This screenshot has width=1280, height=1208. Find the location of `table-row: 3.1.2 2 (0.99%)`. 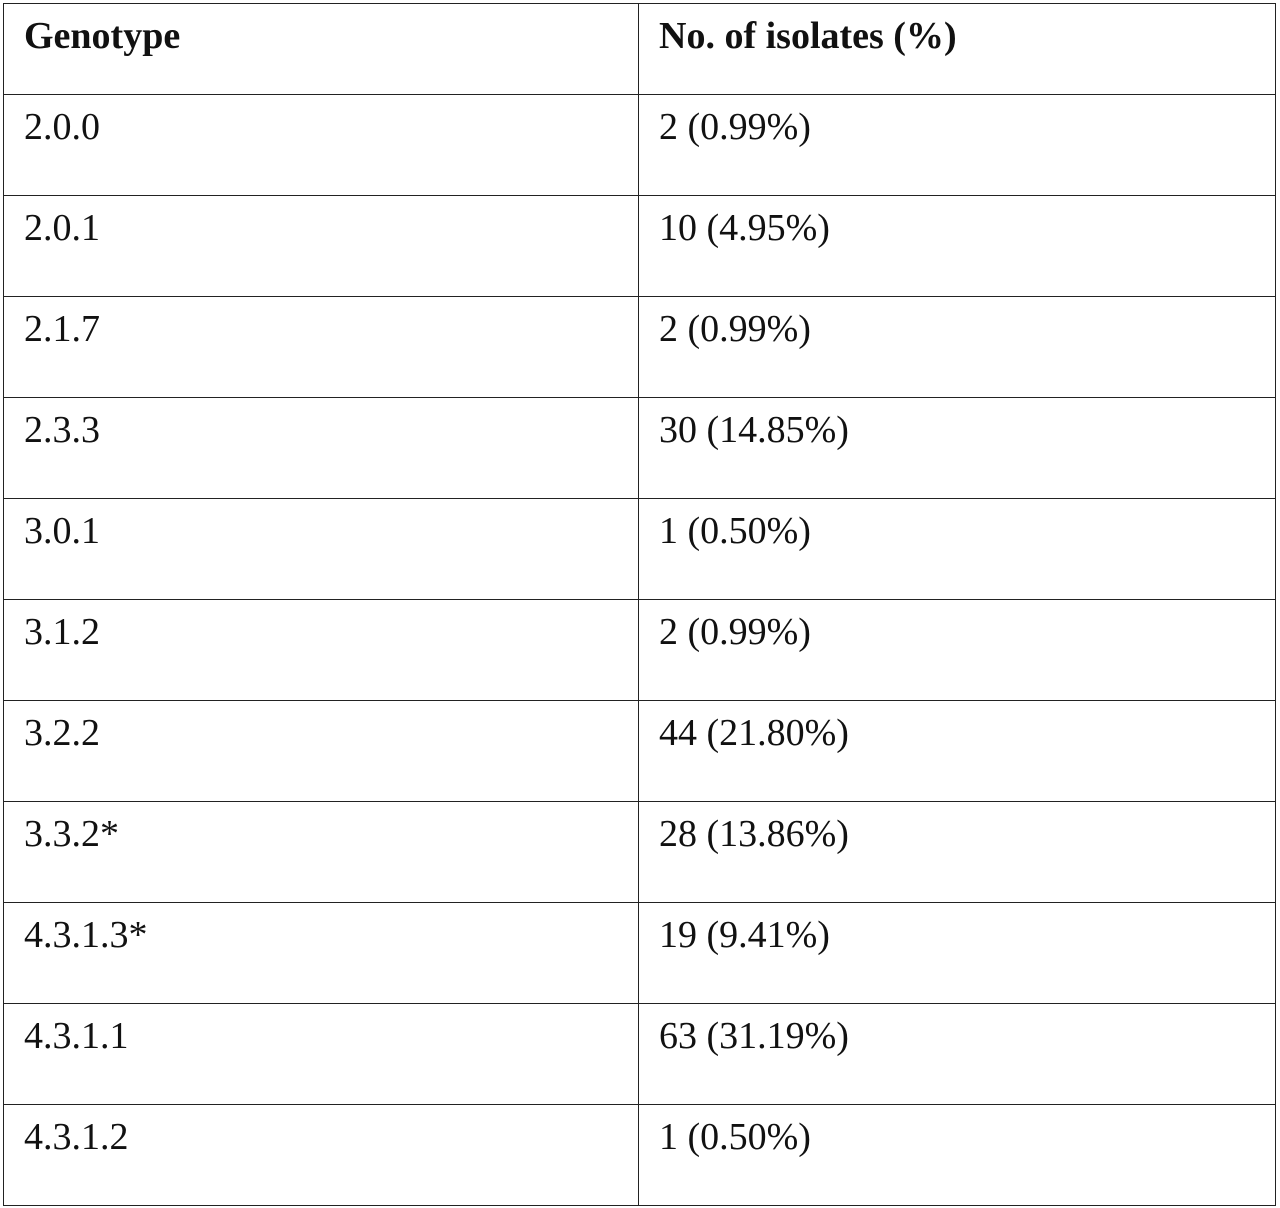

table-row: 3.1.2 2 (0.99%) is located at coordinates (639, 650).